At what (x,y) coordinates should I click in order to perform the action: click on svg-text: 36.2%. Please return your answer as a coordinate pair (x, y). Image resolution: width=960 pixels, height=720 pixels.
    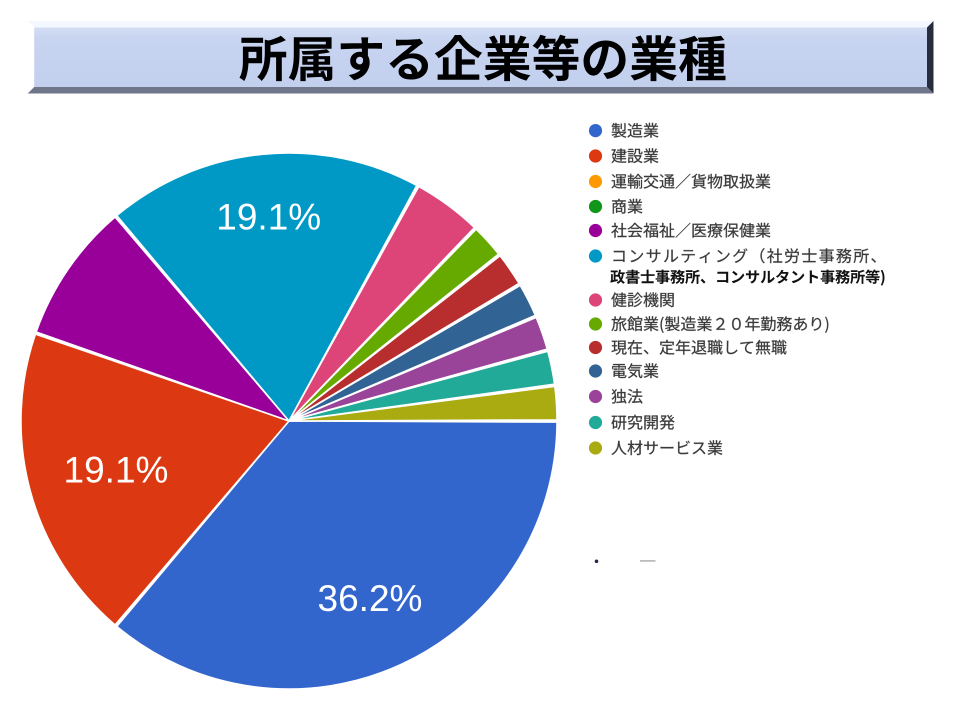
    Looking at the image, I should click on (370, 598).